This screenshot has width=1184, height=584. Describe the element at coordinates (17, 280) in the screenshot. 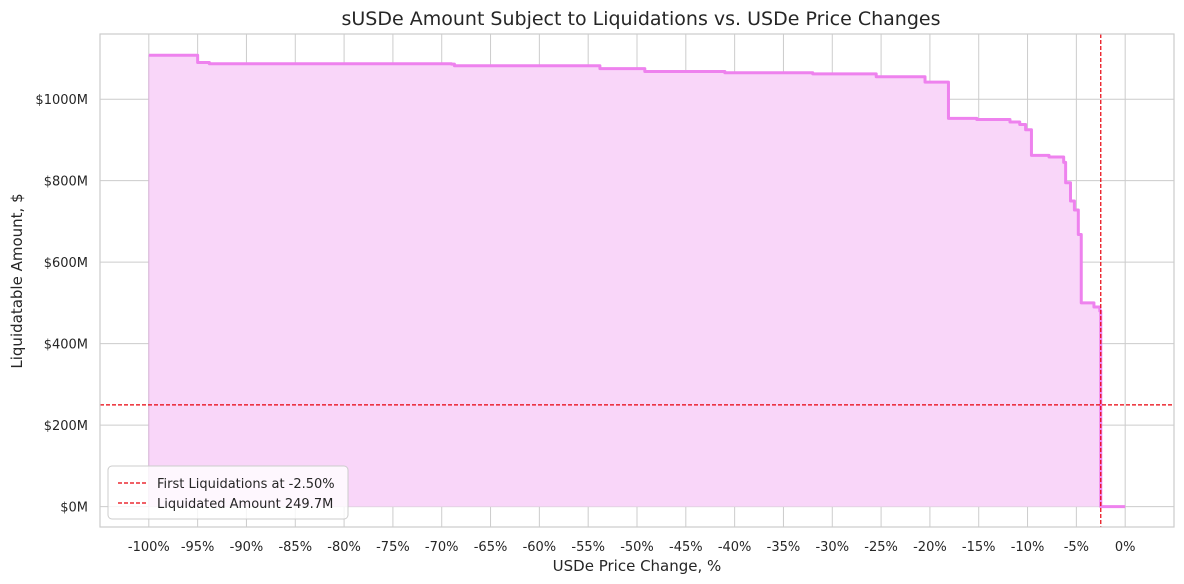

I see `y-axis-label: Liquidatable Amount, $` at that location.